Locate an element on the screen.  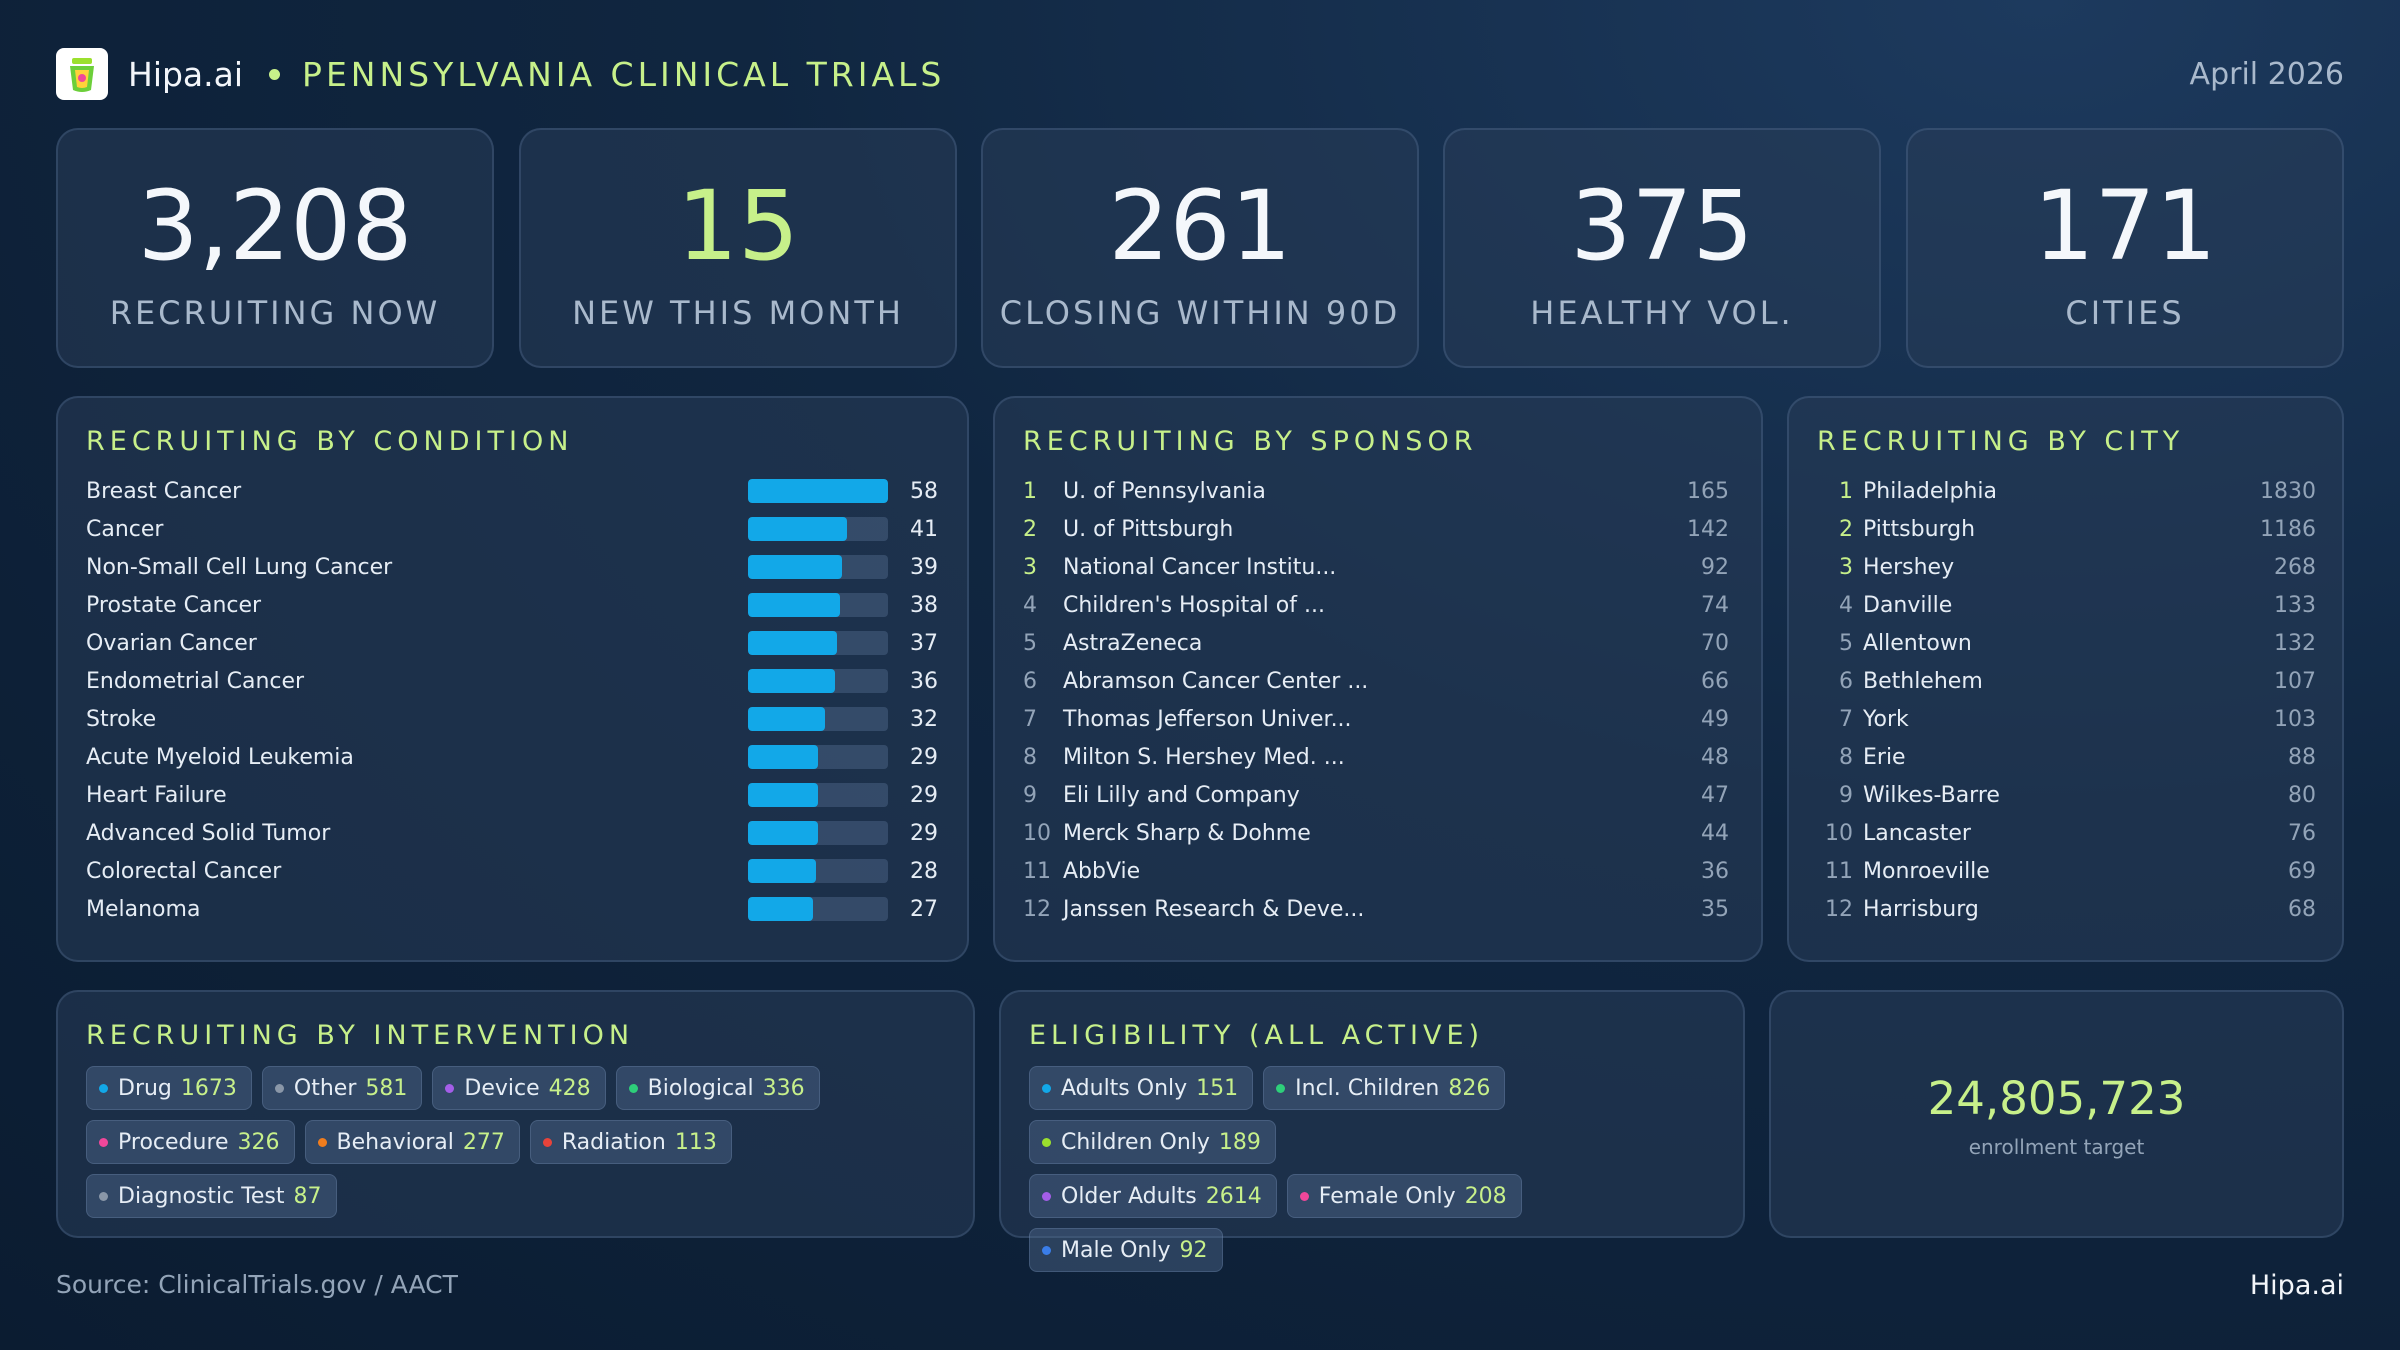
city-count: 1186 is located at coordinates (2288, 529).